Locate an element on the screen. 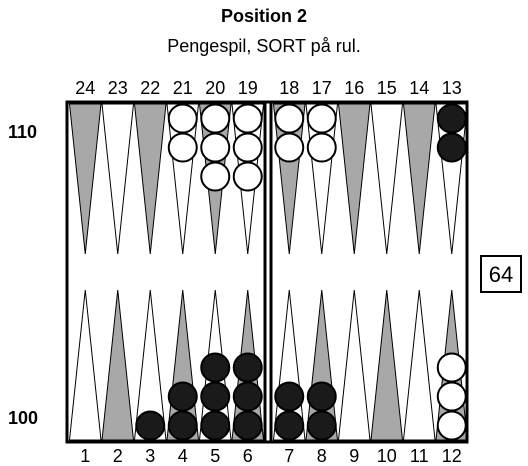 The image size is (528, 466). point-label-bottom: 2 is located at coordinates (118, 456).